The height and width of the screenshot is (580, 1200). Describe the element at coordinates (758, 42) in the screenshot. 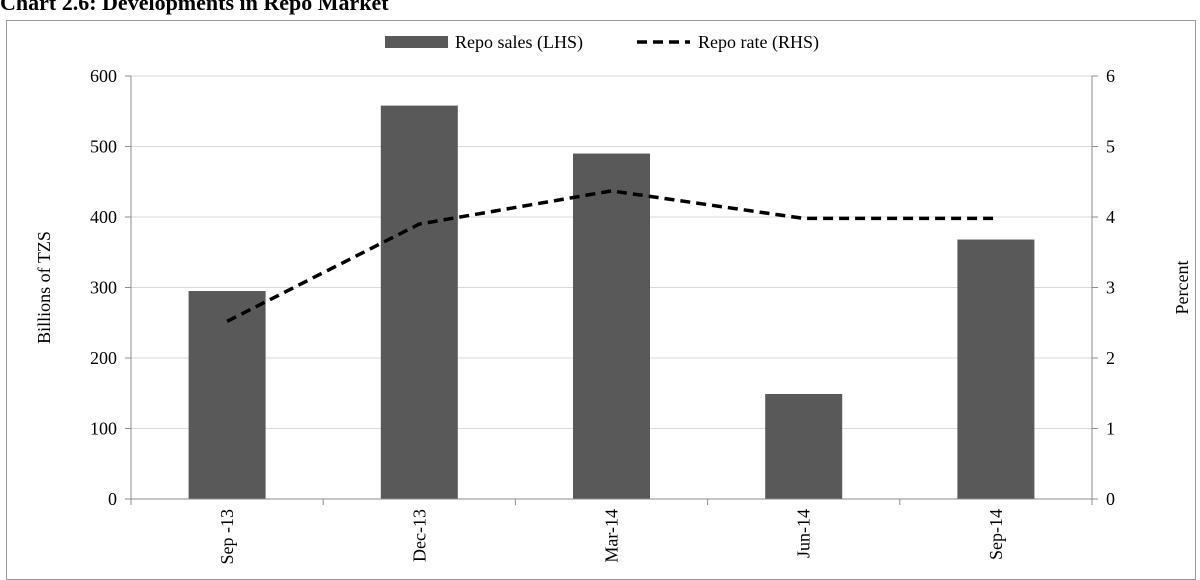

I see `legend-label-repo-rate: Repo rate (RHS)` at that location.